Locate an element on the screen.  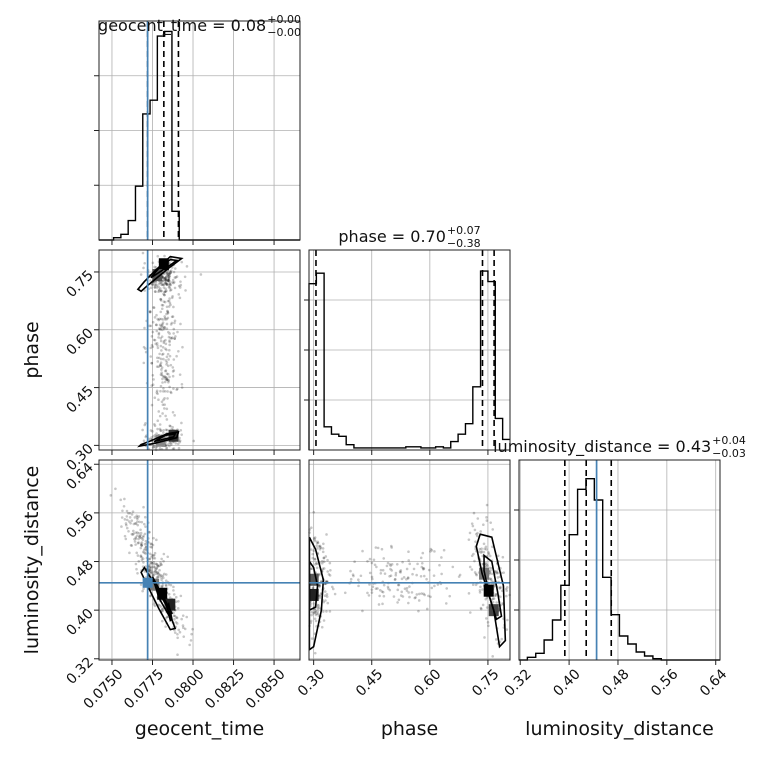
x-tick-label-geocent_time: 0.0825 is located at coordinates (225, 689).